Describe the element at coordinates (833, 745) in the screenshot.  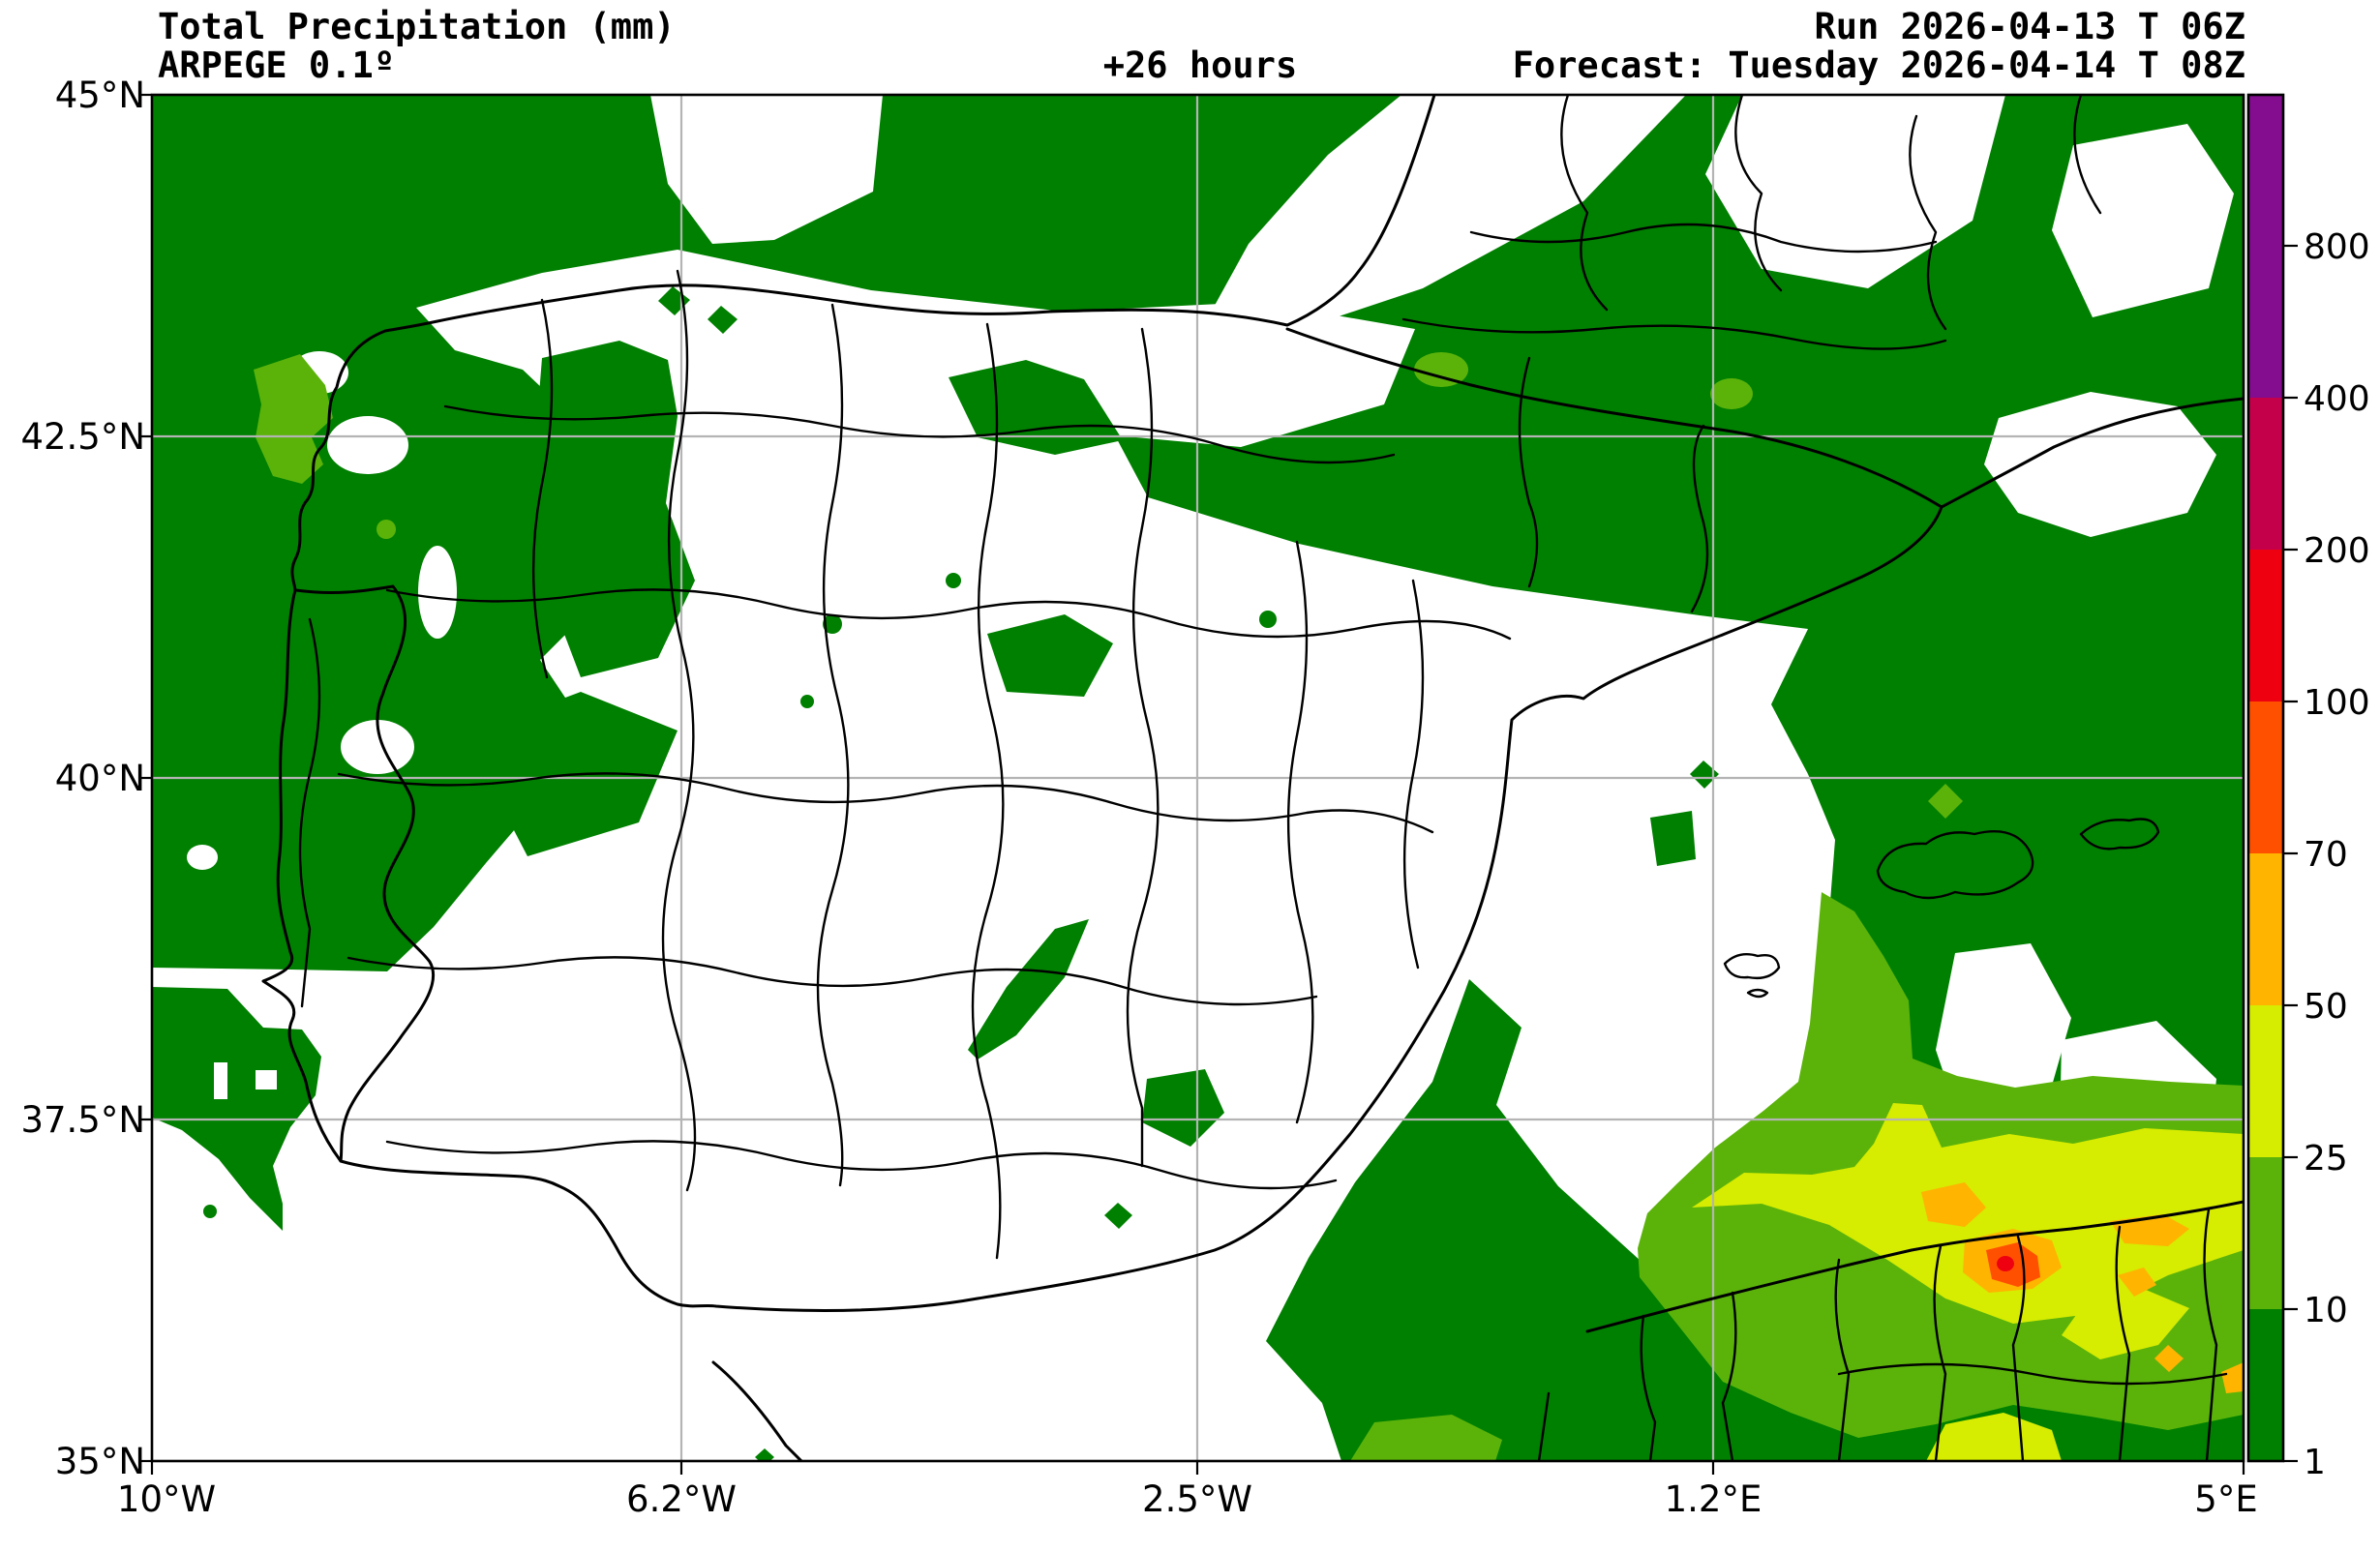
I see `province-line-v3` at that location.